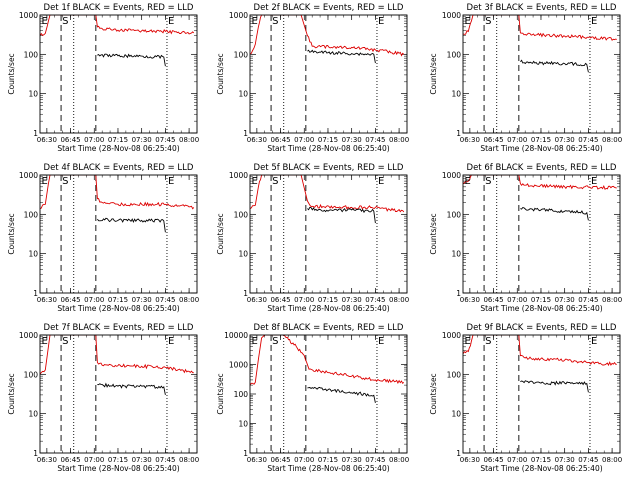 The image size is (640, 480). I want to click on panel-title: Det 3f BLACK = Events, RED = LLD, so click(542, 8).